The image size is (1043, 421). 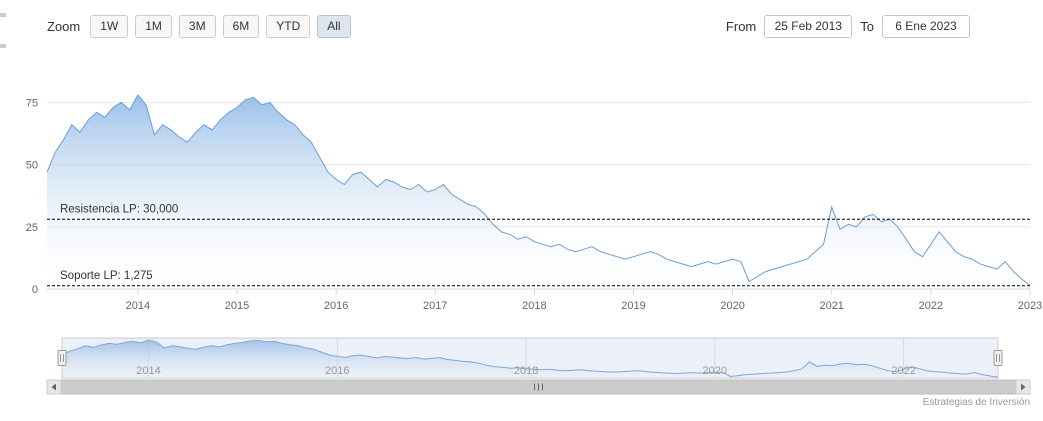 I want to click on chart-credit: Estrategias de Inversión, so click(x=976, y=402).